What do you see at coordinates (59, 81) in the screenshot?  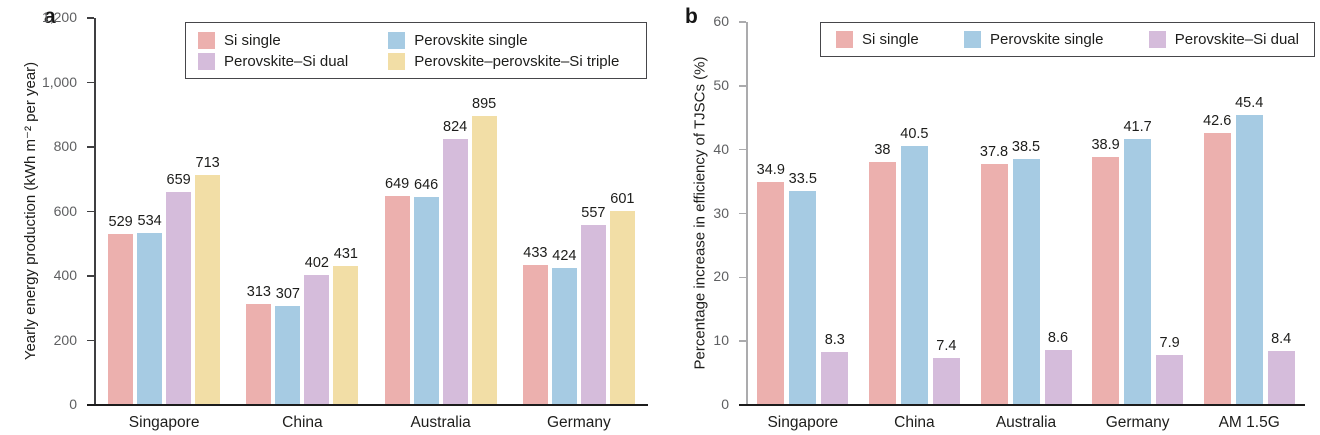 I see `y-tick-label: 1,000` at bounding box center [59, 81].